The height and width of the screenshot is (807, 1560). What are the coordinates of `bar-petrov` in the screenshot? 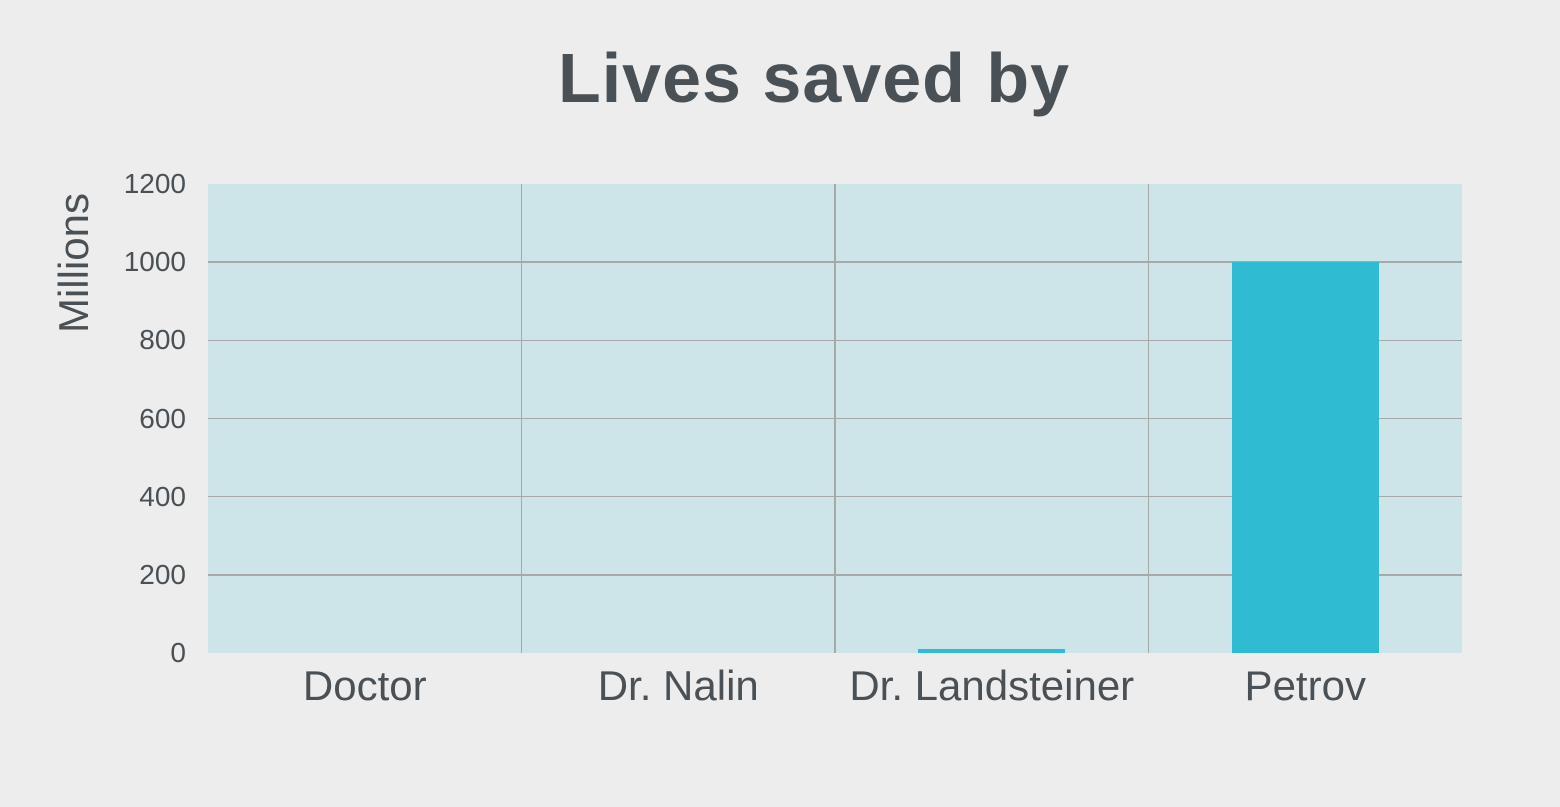 It's located at (1305, 457).